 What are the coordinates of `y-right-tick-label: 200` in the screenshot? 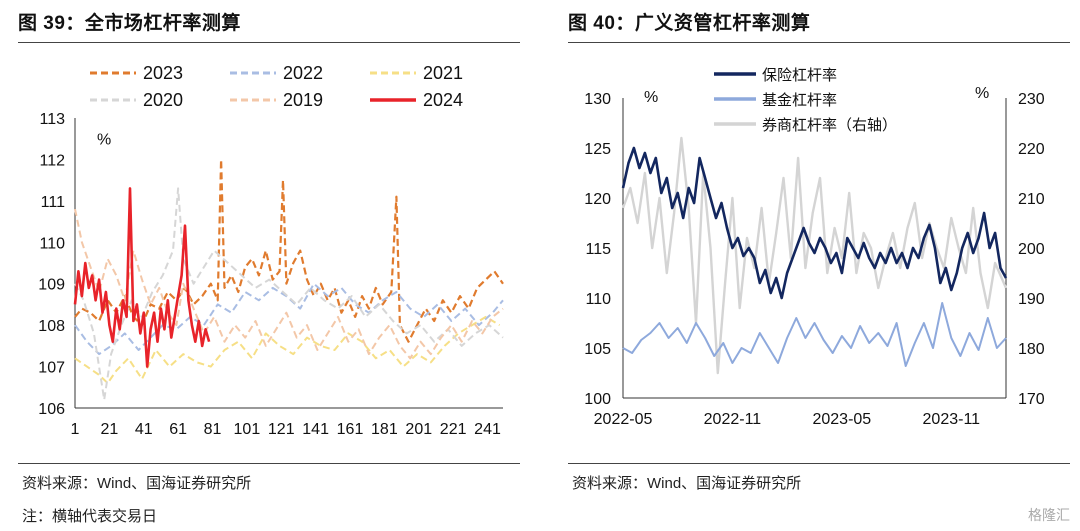 It's located at (1031, 249).